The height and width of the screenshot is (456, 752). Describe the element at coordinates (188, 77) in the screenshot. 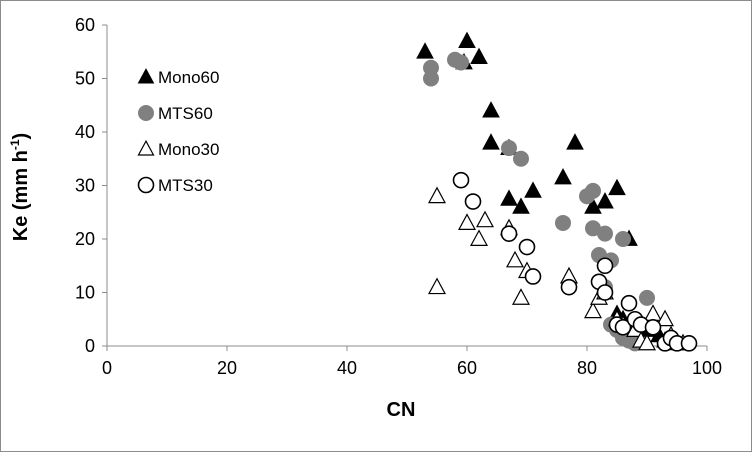

I see `legend-label-mono60: Mono60` at that location.